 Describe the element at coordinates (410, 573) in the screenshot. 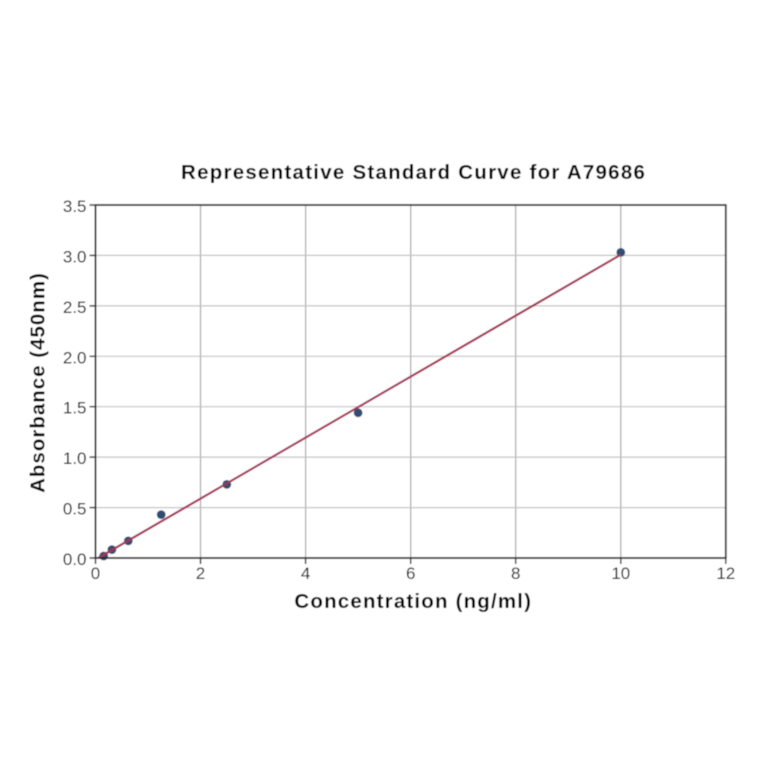

I see `svg-text: 6` at that location.